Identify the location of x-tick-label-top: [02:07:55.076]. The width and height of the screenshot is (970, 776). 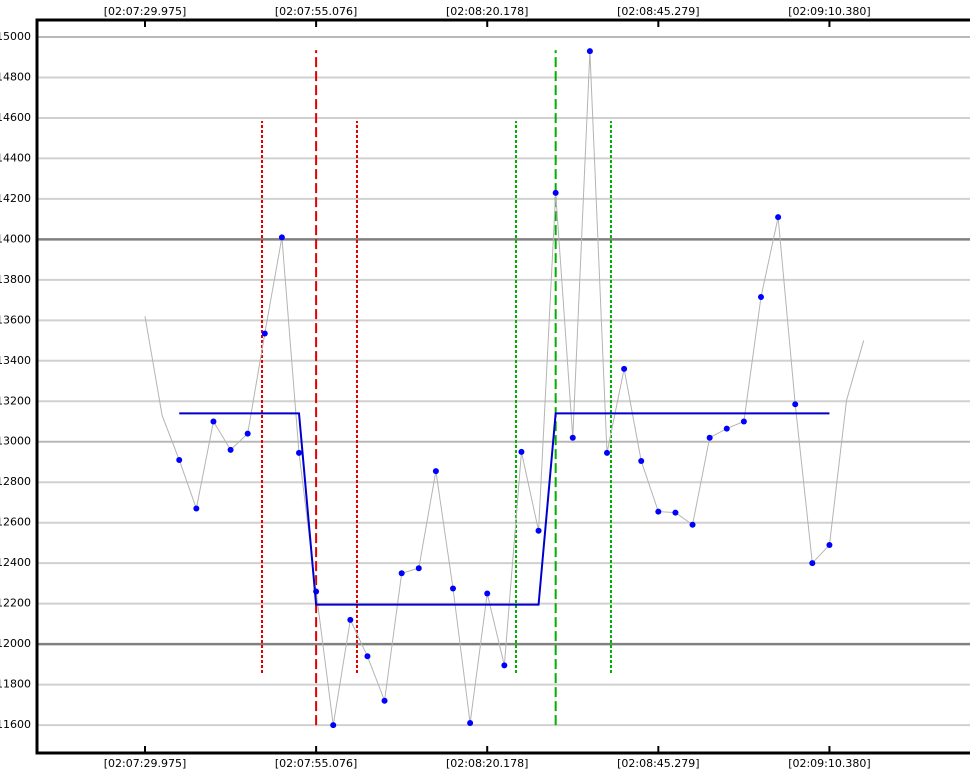
(316, 11).